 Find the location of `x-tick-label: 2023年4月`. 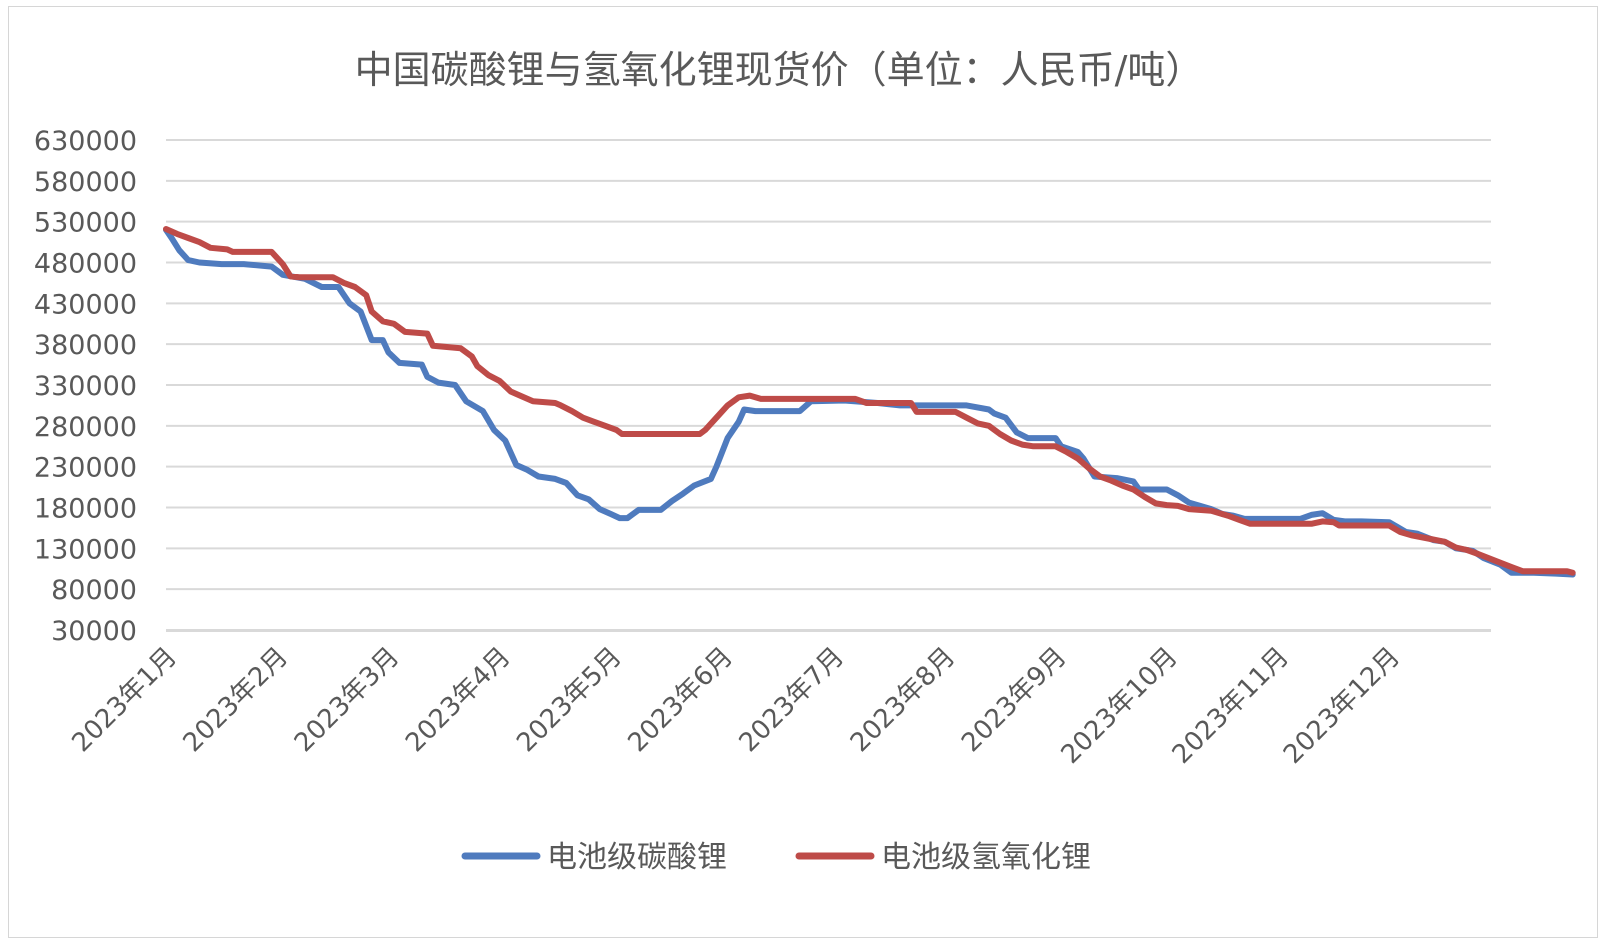

x-tick-label: 2023年4月 is located at coordinates (458, 700).